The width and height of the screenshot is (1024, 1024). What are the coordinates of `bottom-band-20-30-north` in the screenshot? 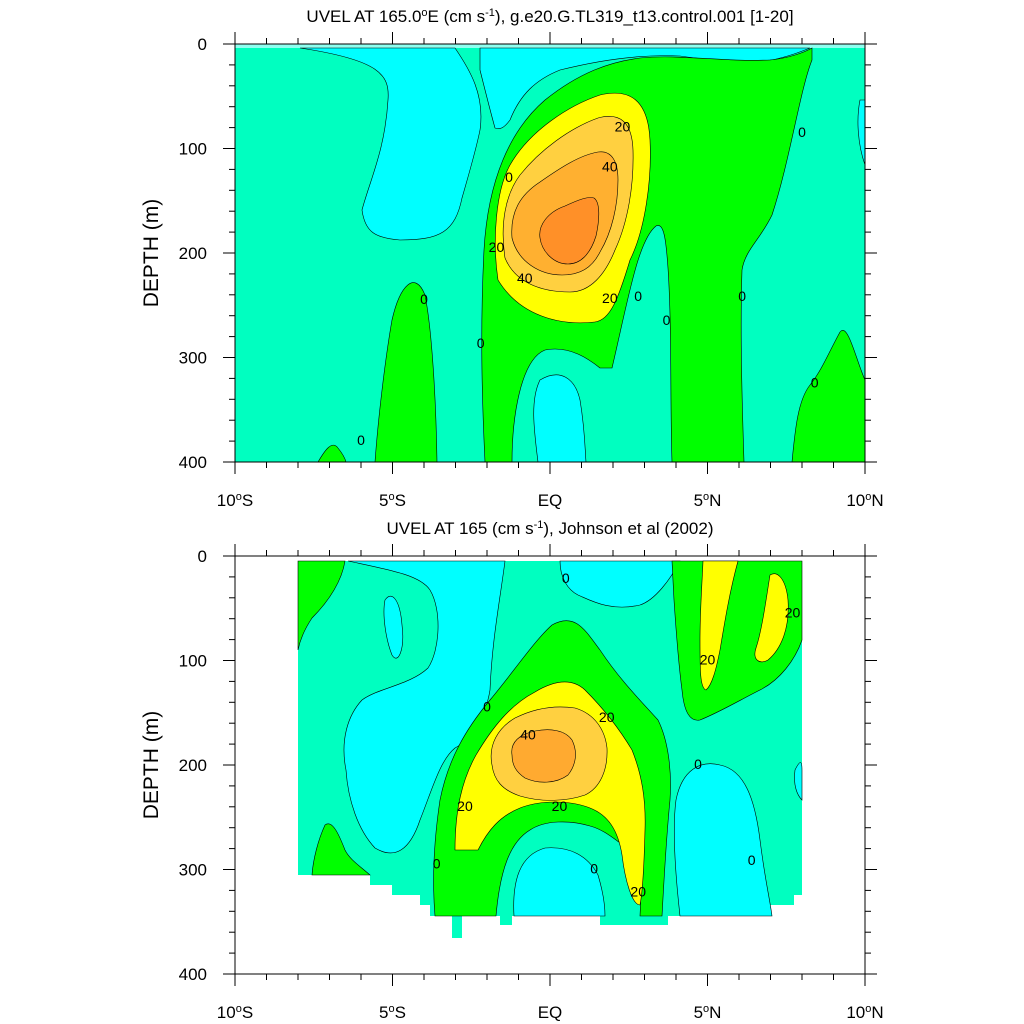 It's located at (719, 625).